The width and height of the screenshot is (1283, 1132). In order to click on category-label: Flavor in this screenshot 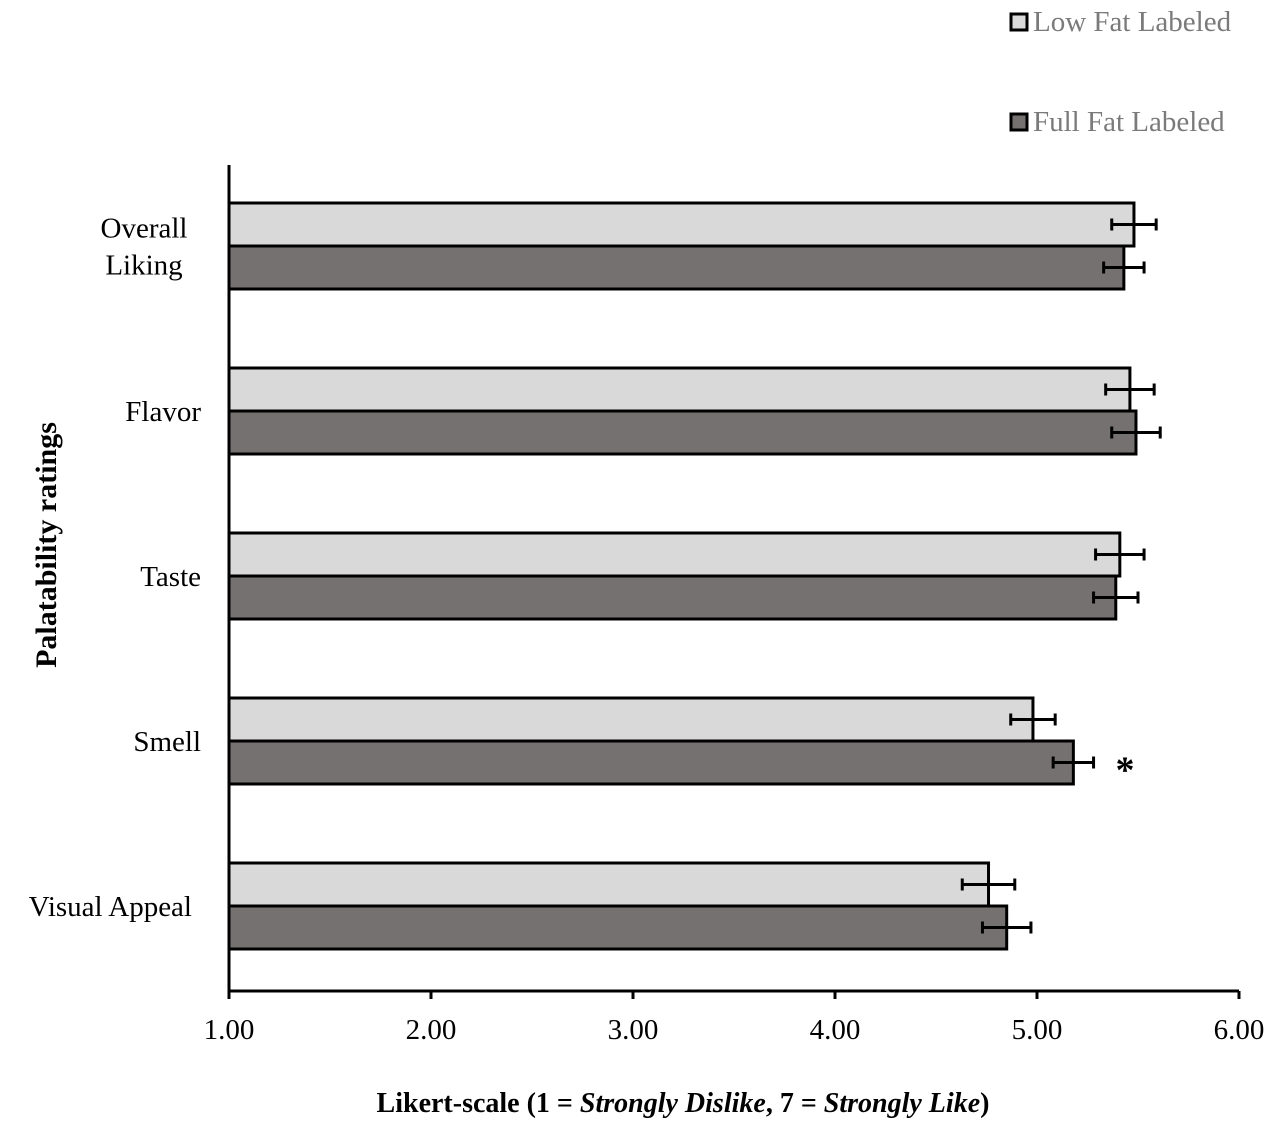, I will do `click(163, 412)`.